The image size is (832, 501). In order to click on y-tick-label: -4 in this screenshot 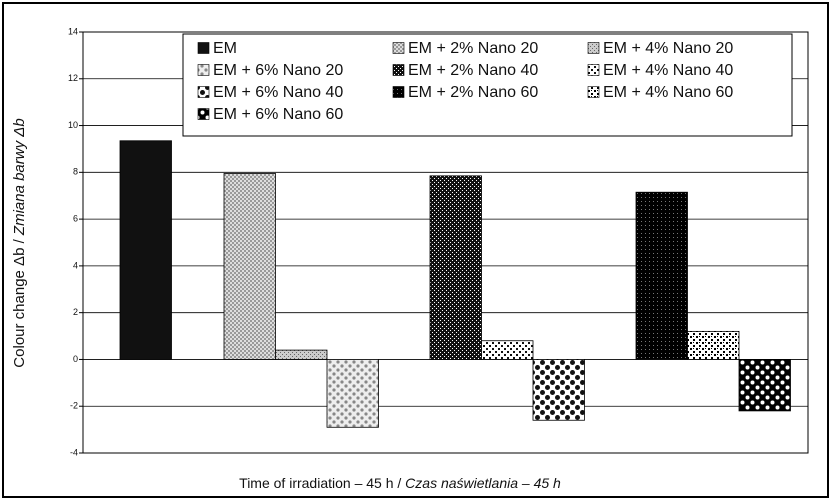, I will do `click(74, 452)`.